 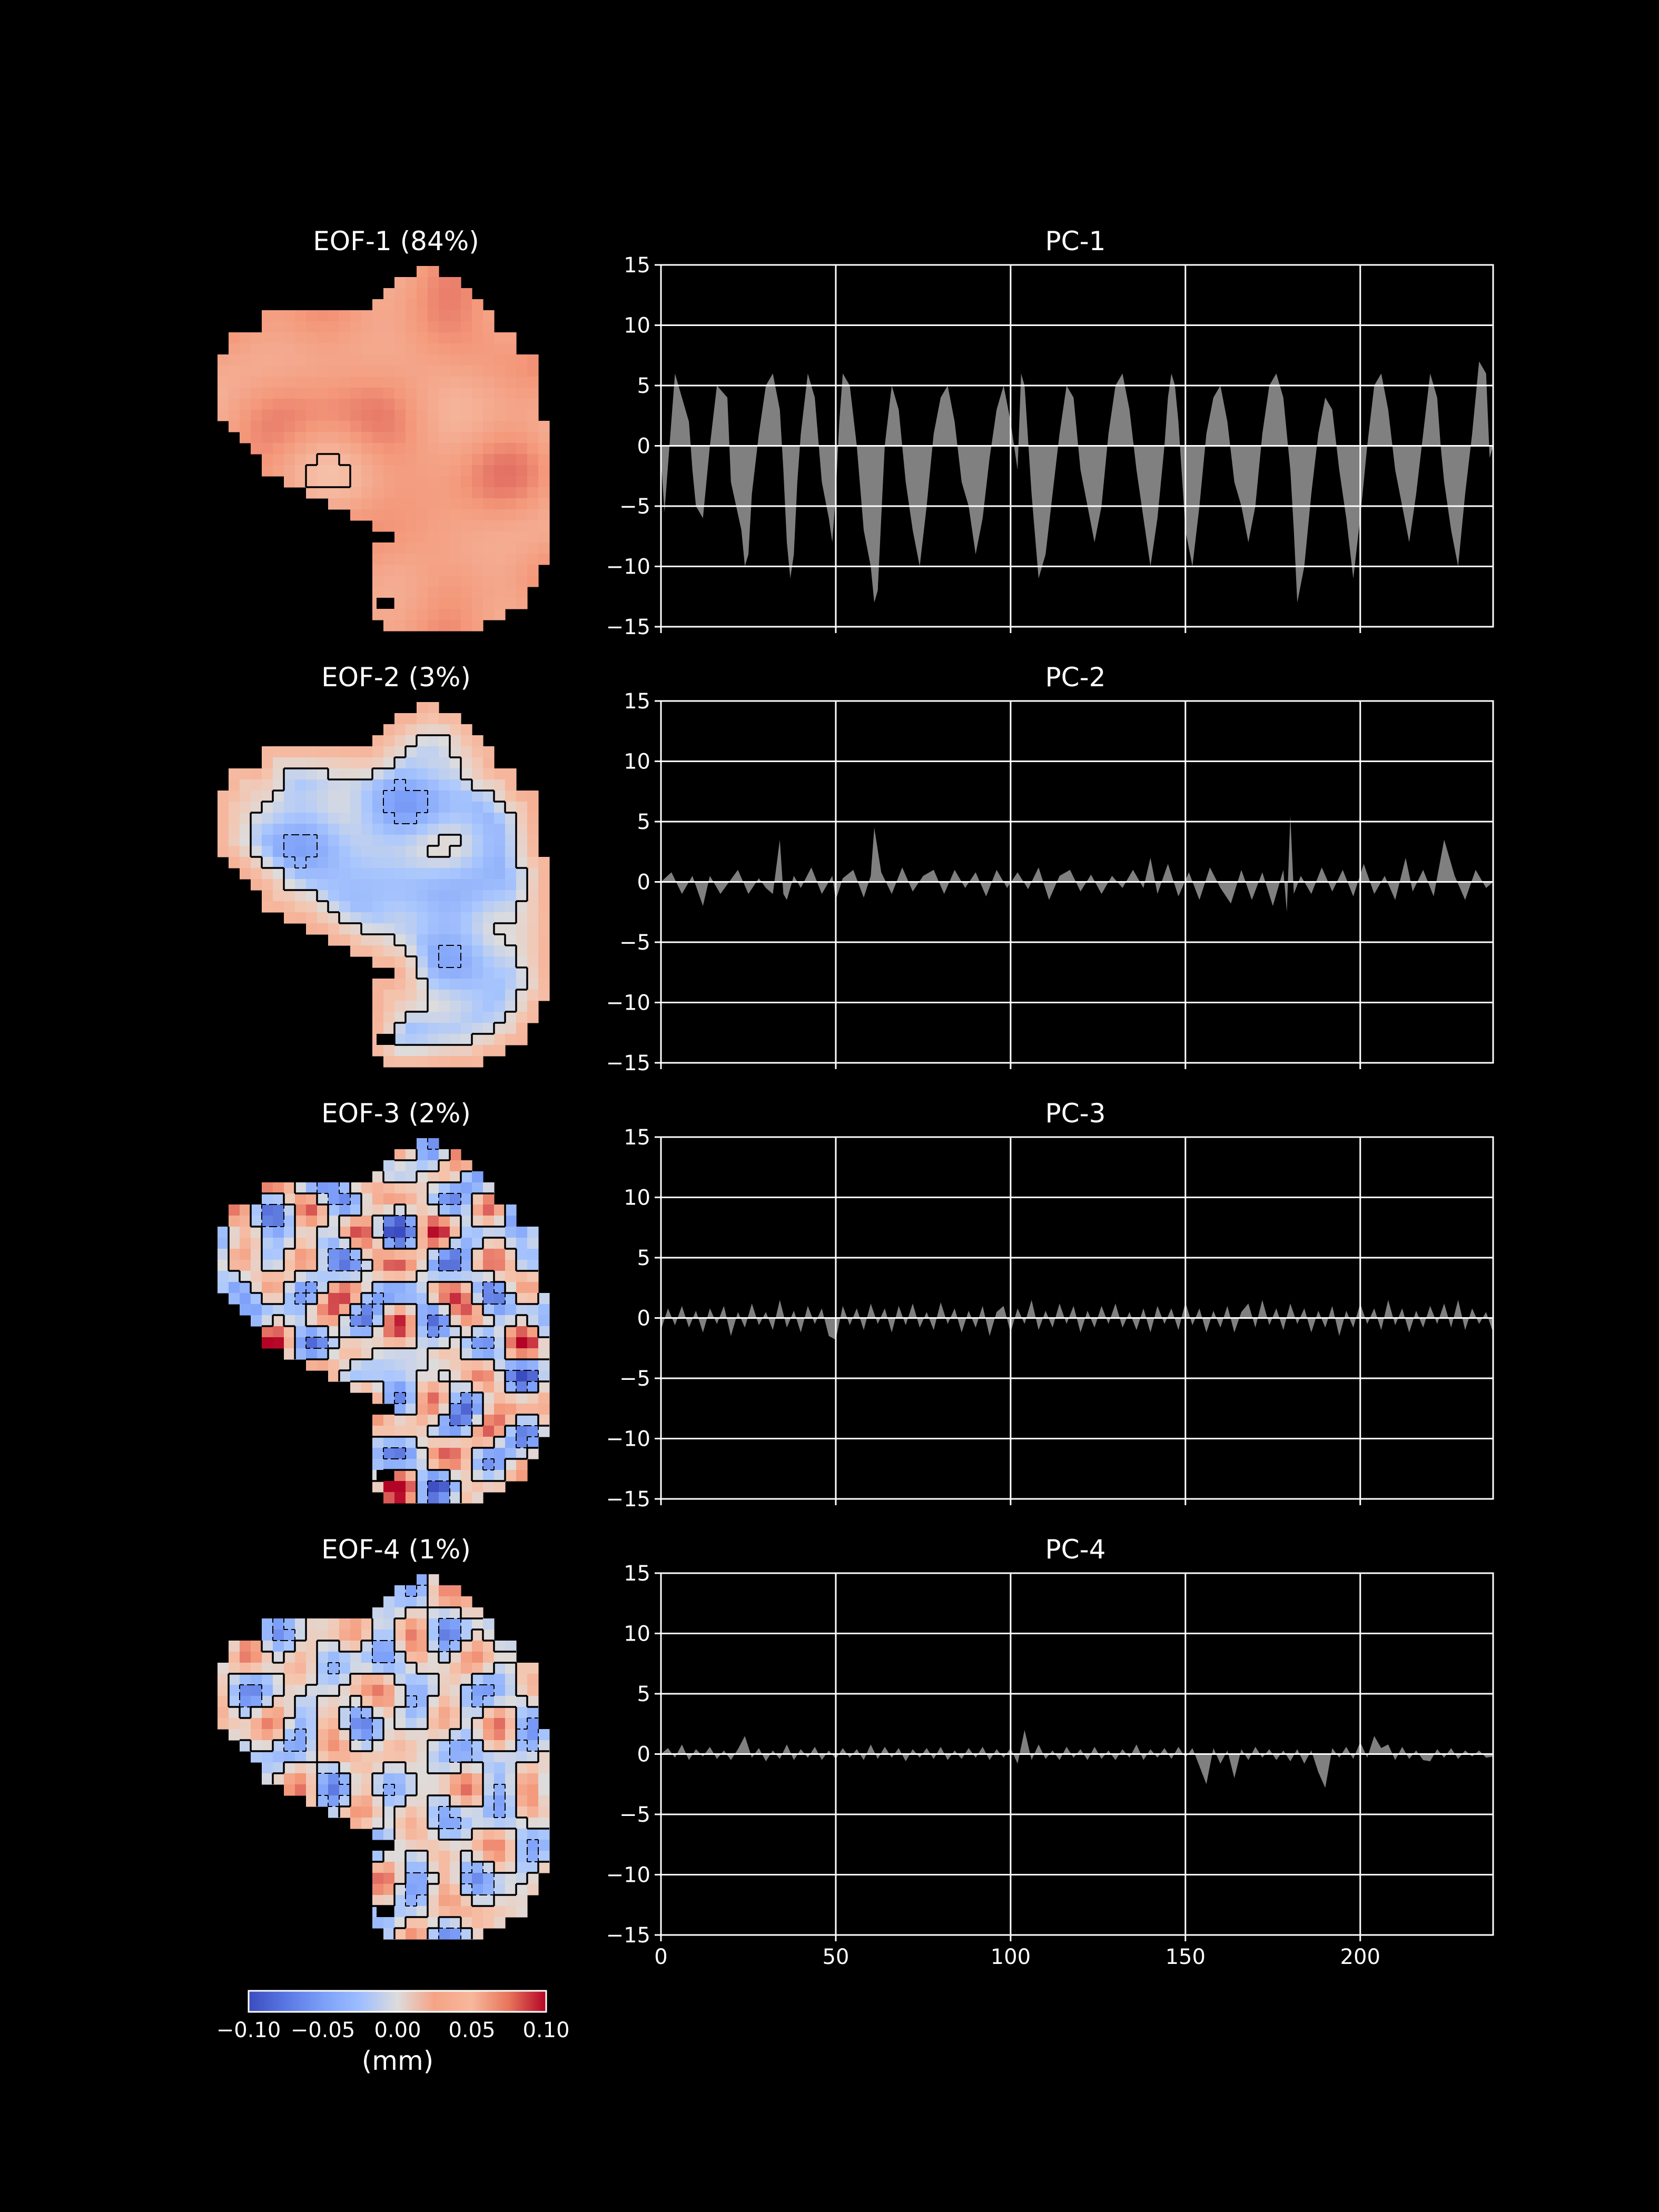 I want to click on y-tick-label: 5, so click(x=643, y=386).